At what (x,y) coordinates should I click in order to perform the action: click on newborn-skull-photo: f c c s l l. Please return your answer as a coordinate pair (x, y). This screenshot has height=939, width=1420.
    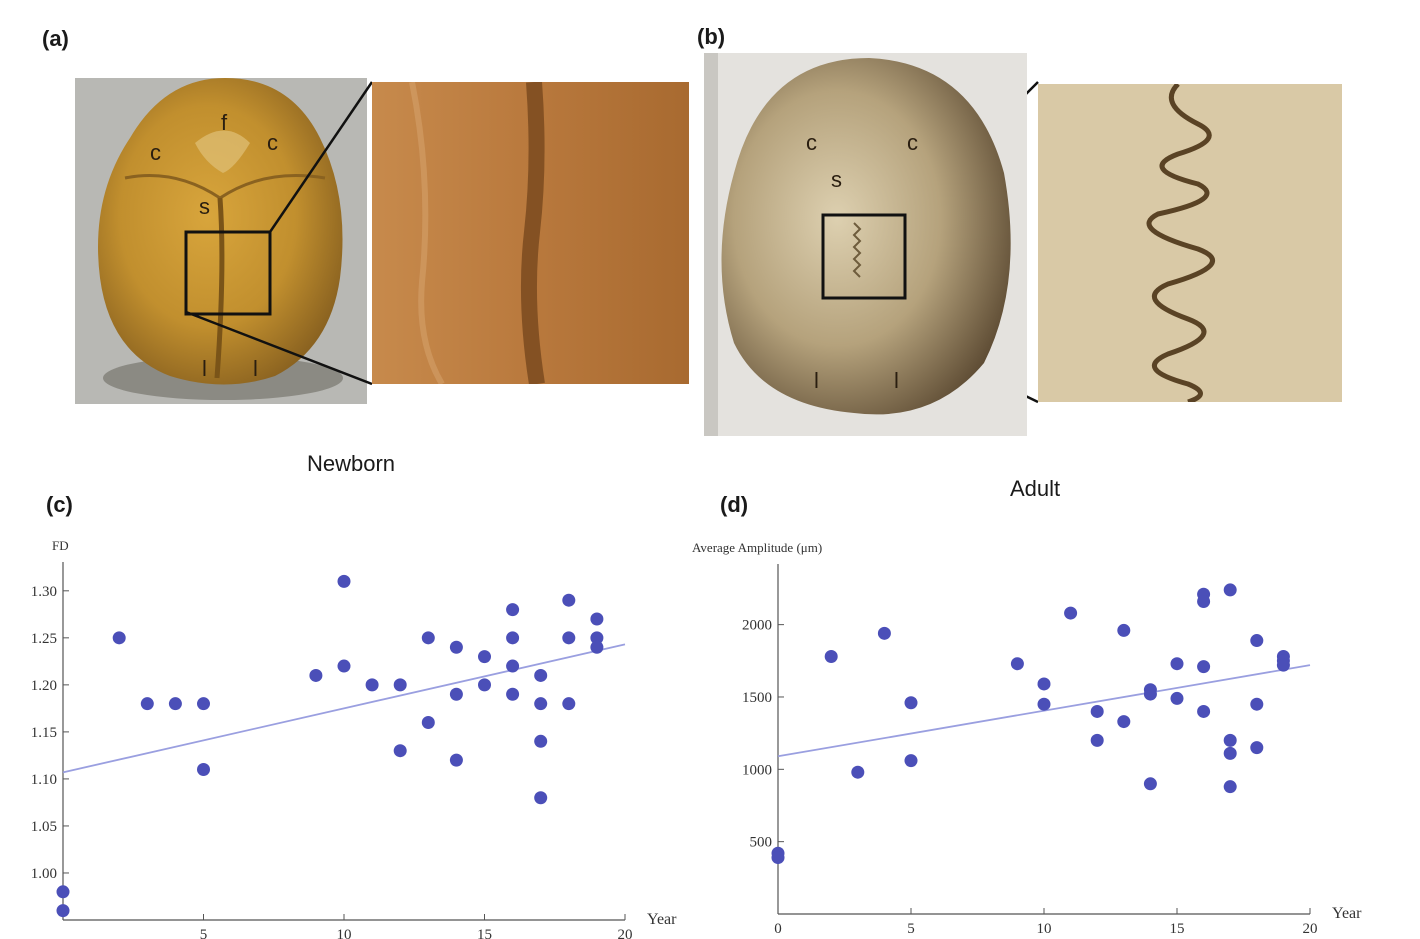
    Looking at the image, I should click on (221, 241).